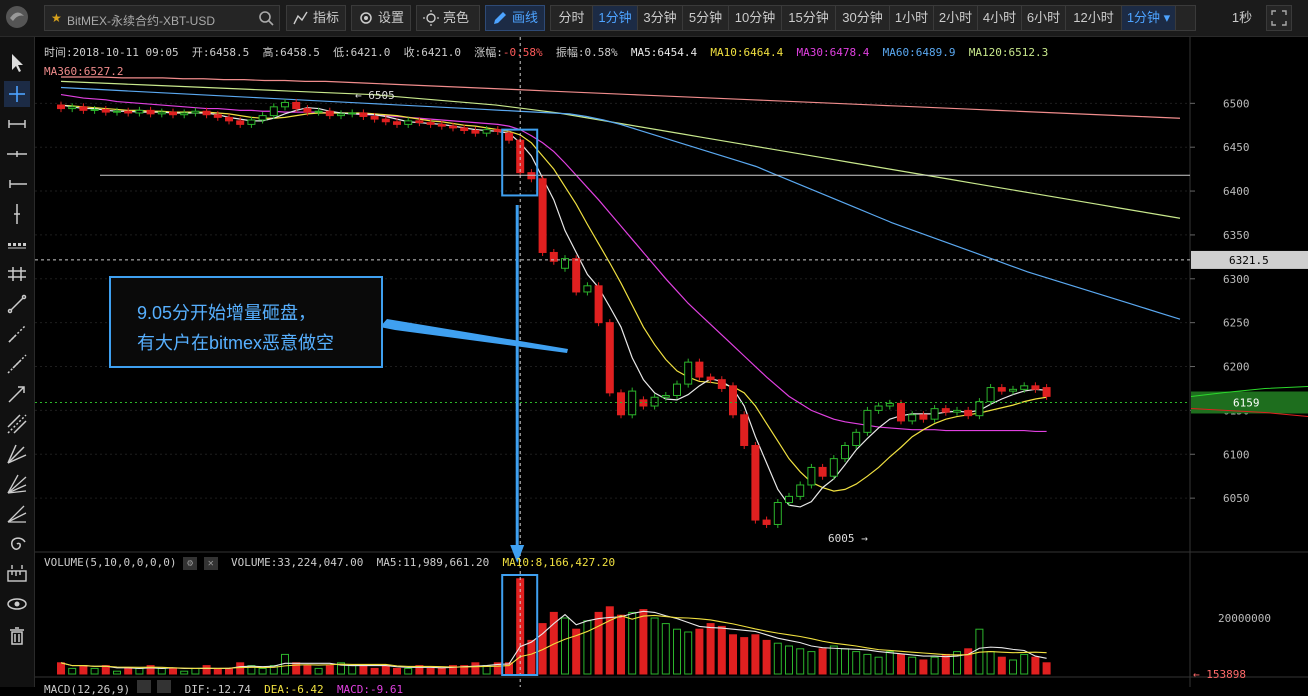 Image resolution: width=1308 pixels, height=696 pixels. I want to click on pitchfork-icon, so click(17, 454).